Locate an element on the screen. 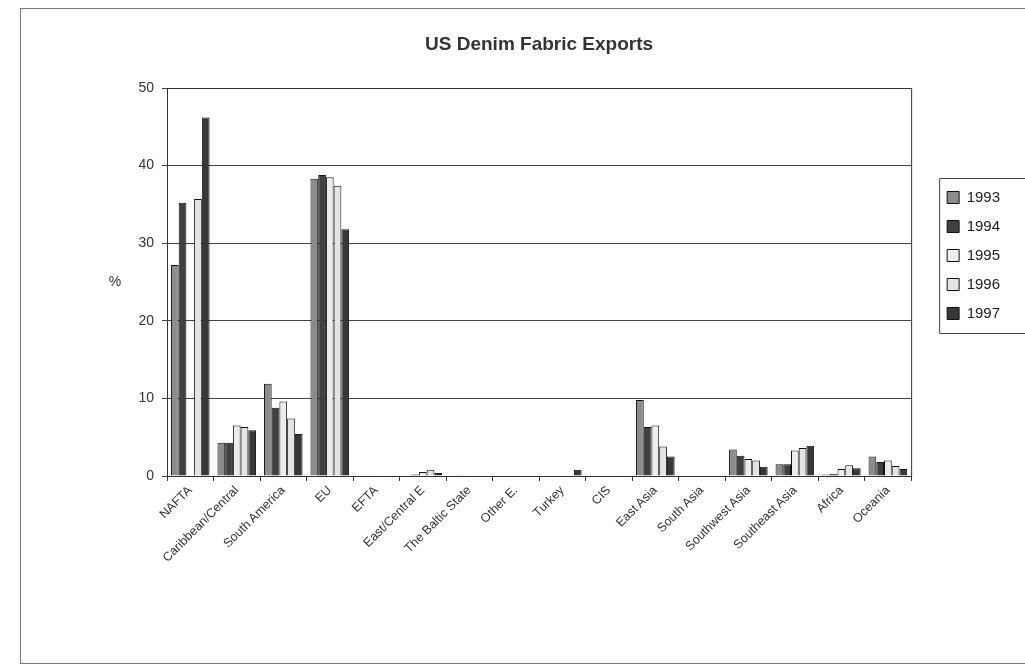 The image size is (1025, 672). y-tick-label: 40 is located at coordinates (146, 164).